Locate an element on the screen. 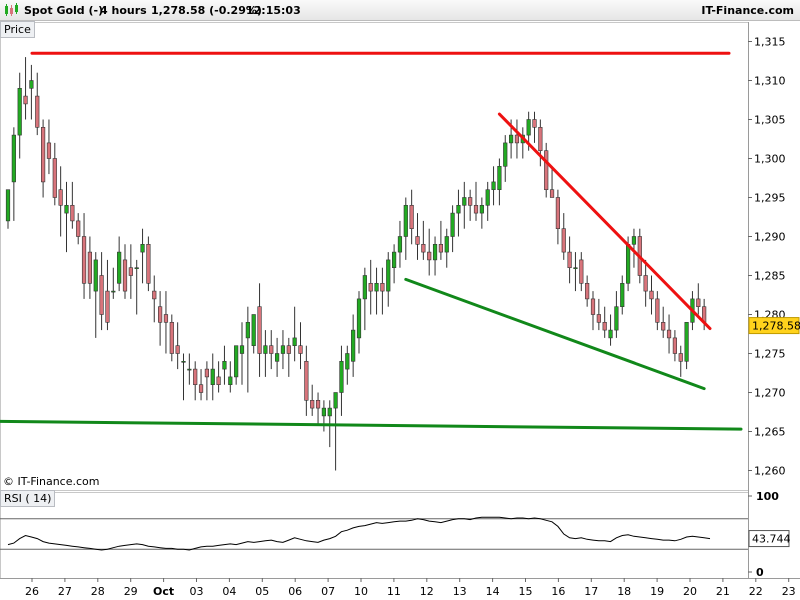 This screenshot has height=600, width=800. x-tick-label: 03 is located at coordinates (197, 591).